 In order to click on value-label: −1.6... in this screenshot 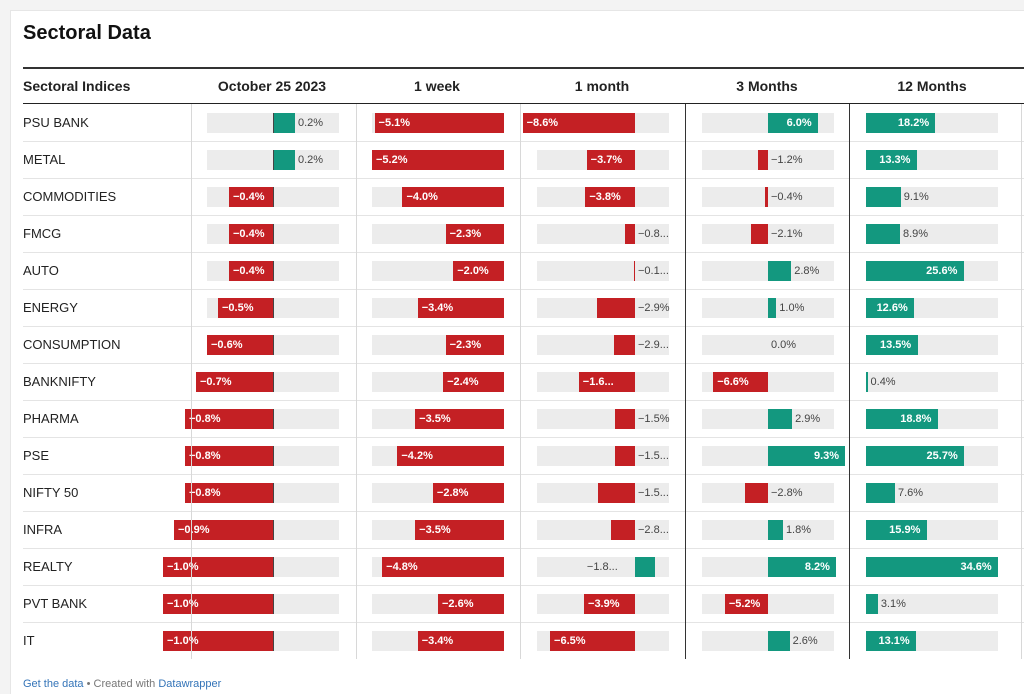, I will do `click(598, 382)`.